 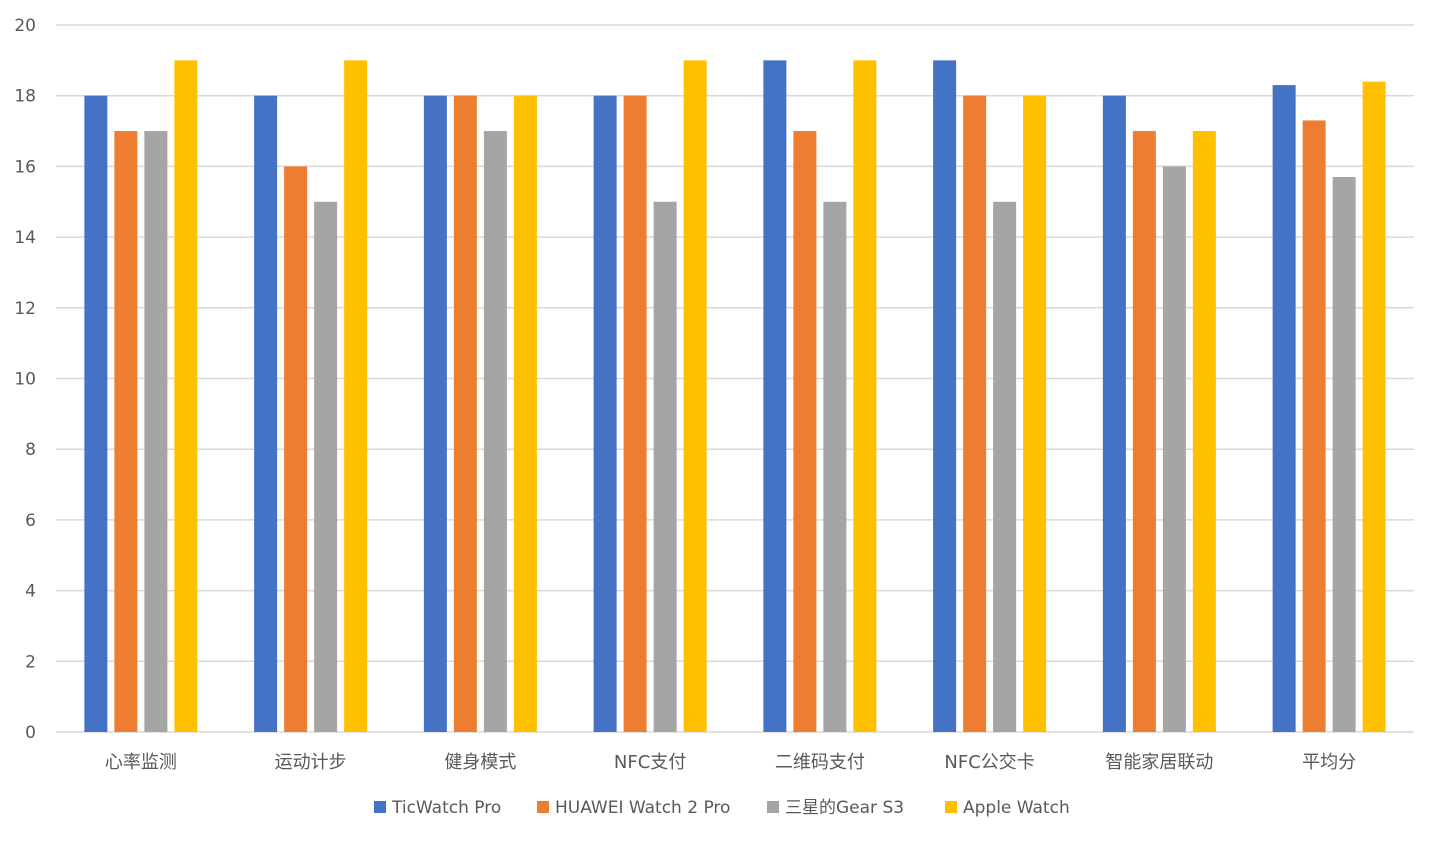 I want to click on x-tick-label: 健身模式, so click(x=480, y=762).